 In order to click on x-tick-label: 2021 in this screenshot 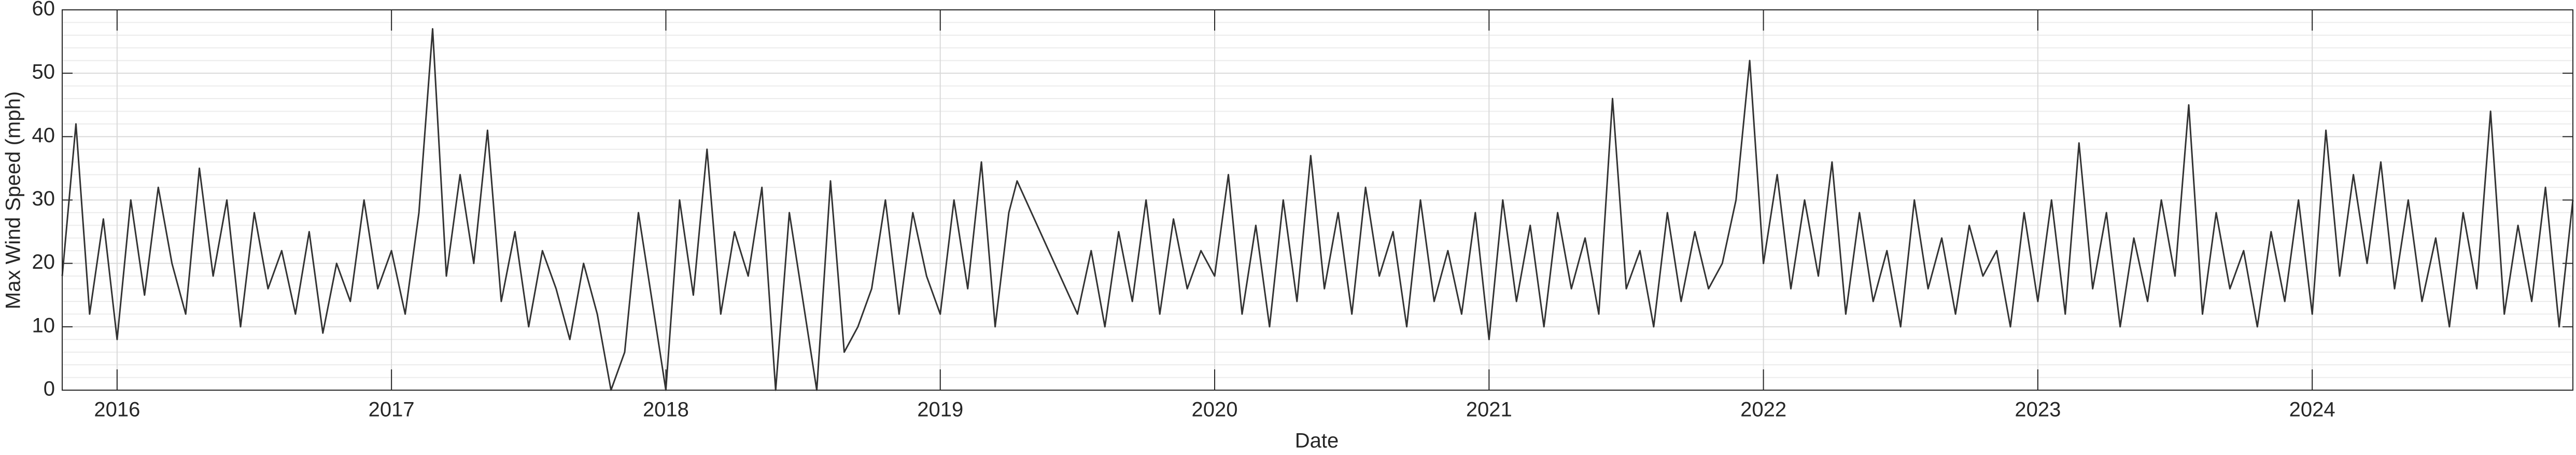, I will do `click(1489, 410)`.